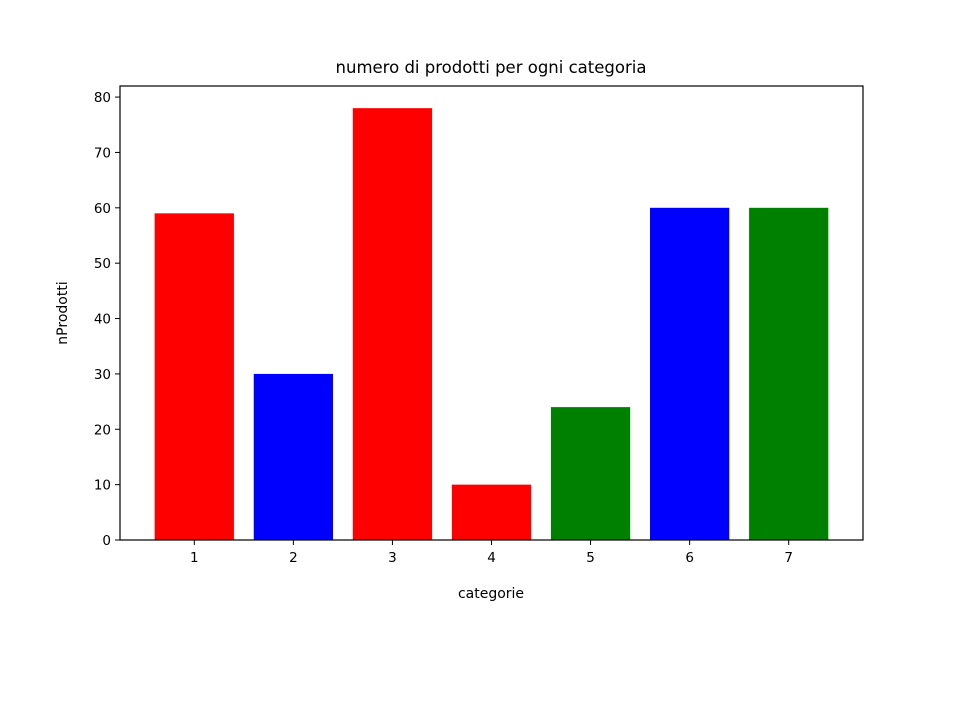 The width and height of the screenshot is (960, 720). Describe the element at coordinates (590, 558) in the screenshot. I see `x-tick-label: 5` at that location.